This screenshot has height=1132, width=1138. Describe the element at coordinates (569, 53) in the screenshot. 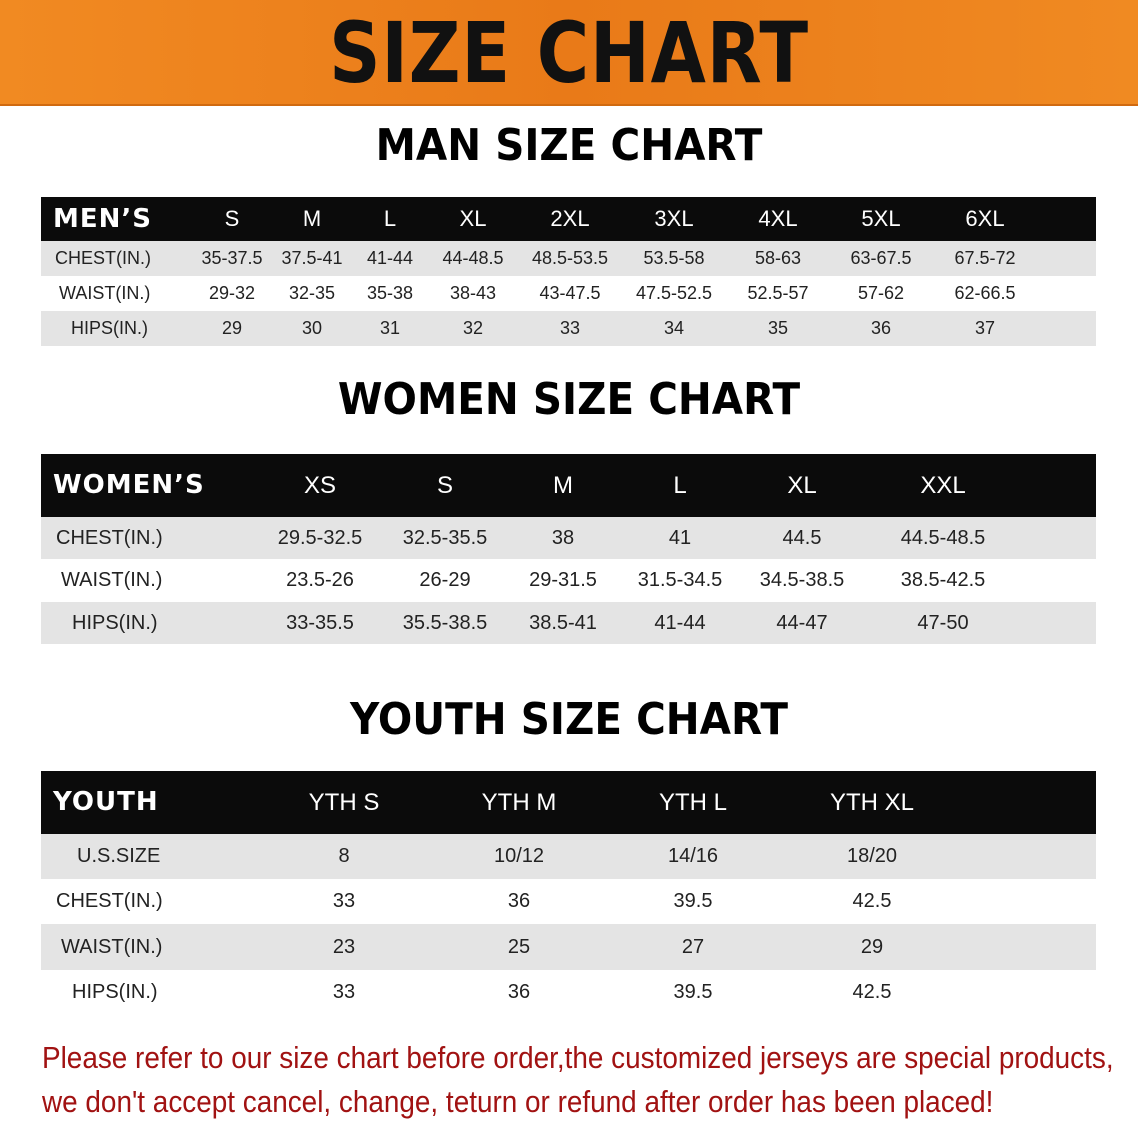

I see `banner-title: SIZE CHART` at that location.